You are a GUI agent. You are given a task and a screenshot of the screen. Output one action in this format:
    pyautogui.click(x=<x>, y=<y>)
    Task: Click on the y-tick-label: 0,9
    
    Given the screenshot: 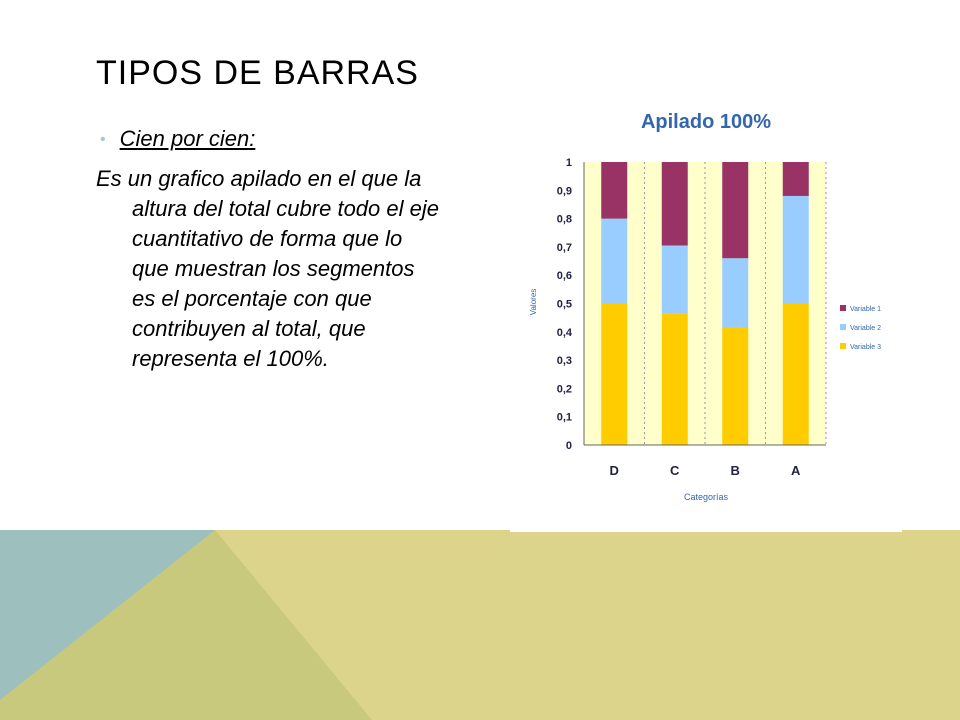 What is the action you would take?
    pyautogui.click(x=564, y=191)
    